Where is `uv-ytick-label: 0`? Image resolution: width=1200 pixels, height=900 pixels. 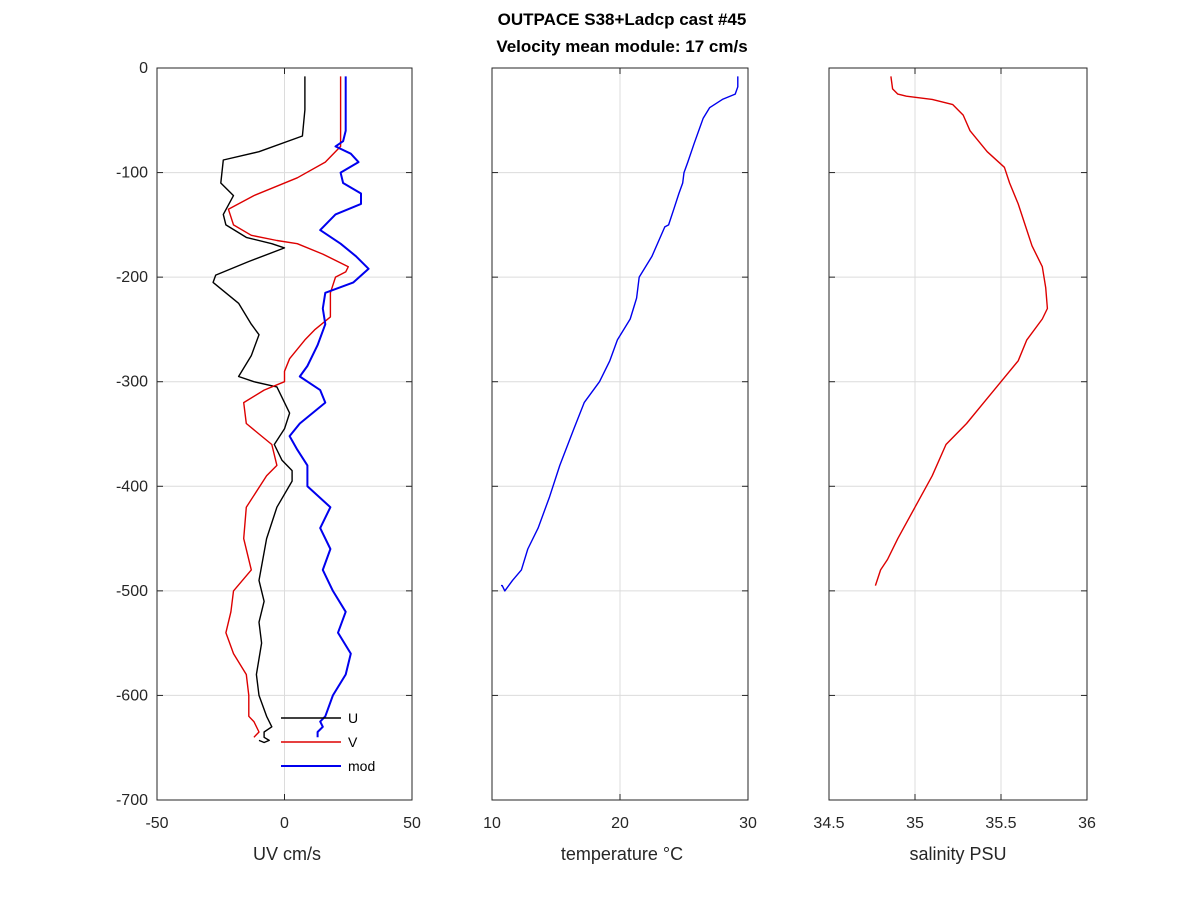
uv-ytick-label: 0 is located at coordinates (143, 68).